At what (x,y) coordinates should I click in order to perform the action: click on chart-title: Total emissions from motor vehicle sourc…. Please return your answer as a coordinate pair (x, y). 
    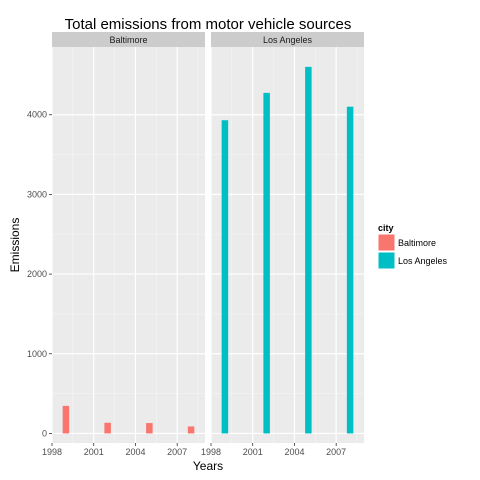
    Looking at the image, I should click on (208, 24).